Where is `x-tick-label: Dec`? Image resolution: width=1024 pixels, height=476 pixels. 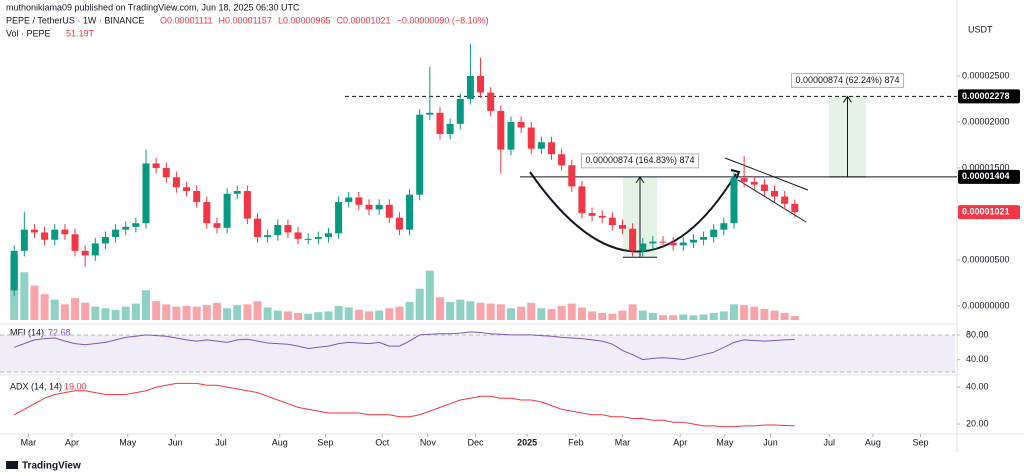
x-tick-label: Dec is located at coordinates (475, 442).